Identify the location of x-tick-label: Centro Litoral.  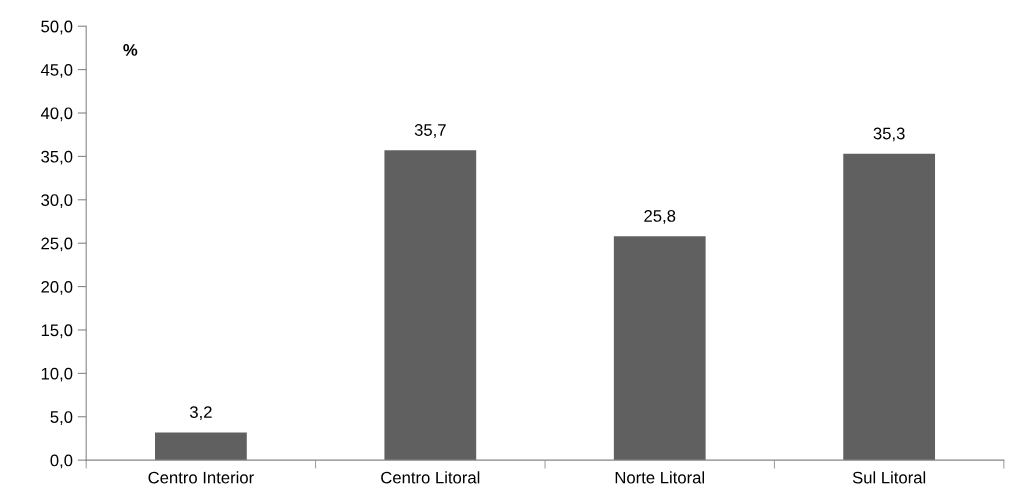
(430, 477).